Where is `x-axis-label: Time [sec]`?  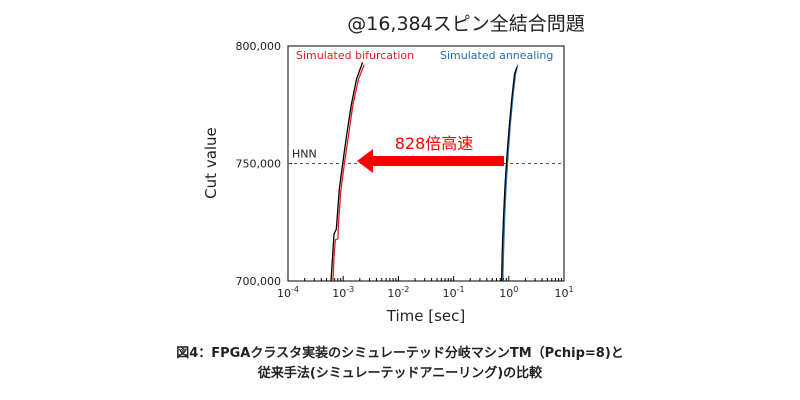 x-axis-label: Time [sec] is located at coordinates (425, 316).